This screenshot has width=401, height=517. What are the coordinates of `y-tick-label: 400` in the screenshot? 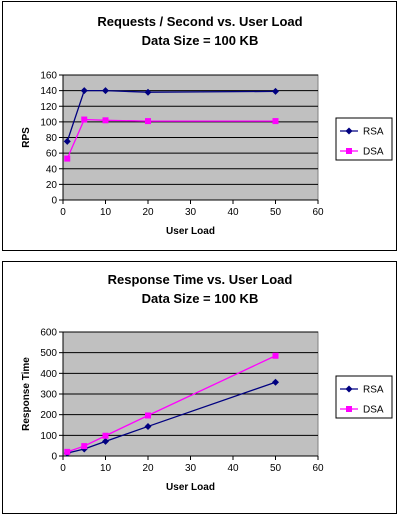 It's located at (48, 374).